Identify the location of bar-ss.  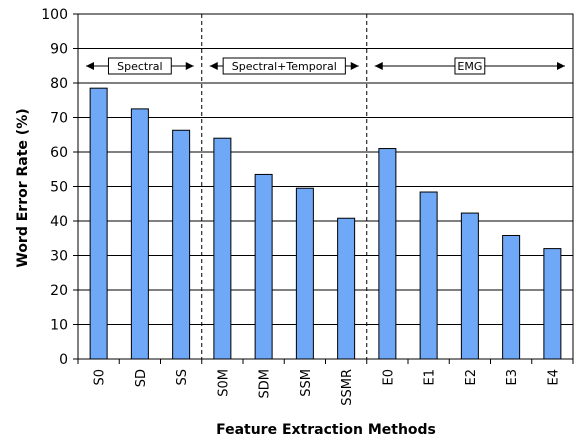
(181, 244).